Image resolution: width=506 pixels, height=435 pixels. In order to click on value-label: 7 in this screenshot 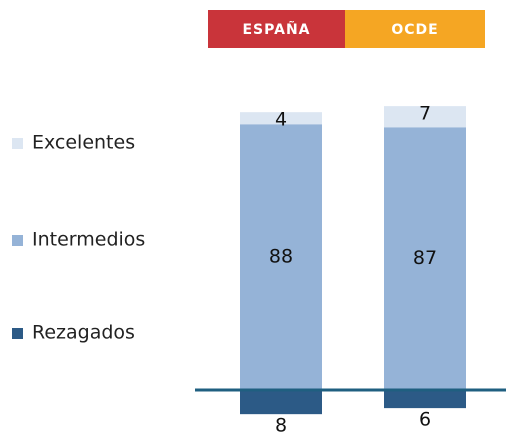, I will do `click(425, 114)`.